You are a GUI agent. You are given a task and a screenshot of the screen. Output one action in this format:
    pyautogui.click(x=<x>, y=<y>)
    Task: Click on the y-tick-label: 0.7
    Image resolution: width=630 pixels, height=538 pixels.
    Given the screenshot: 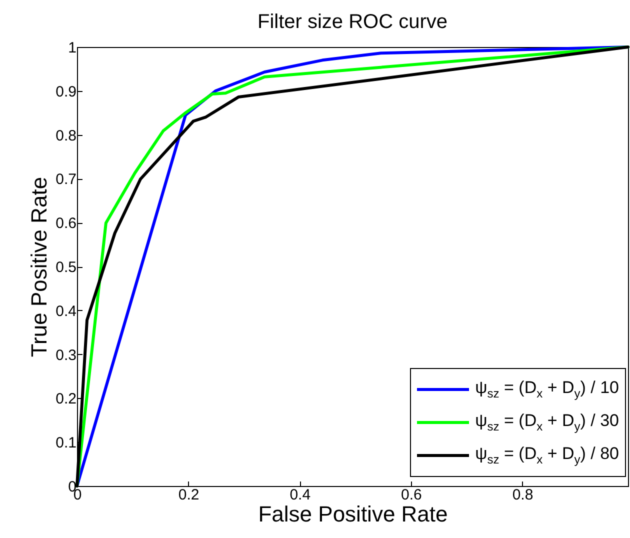 What is the action you would take?
    pyautogui.click(x=66, y=179)
    